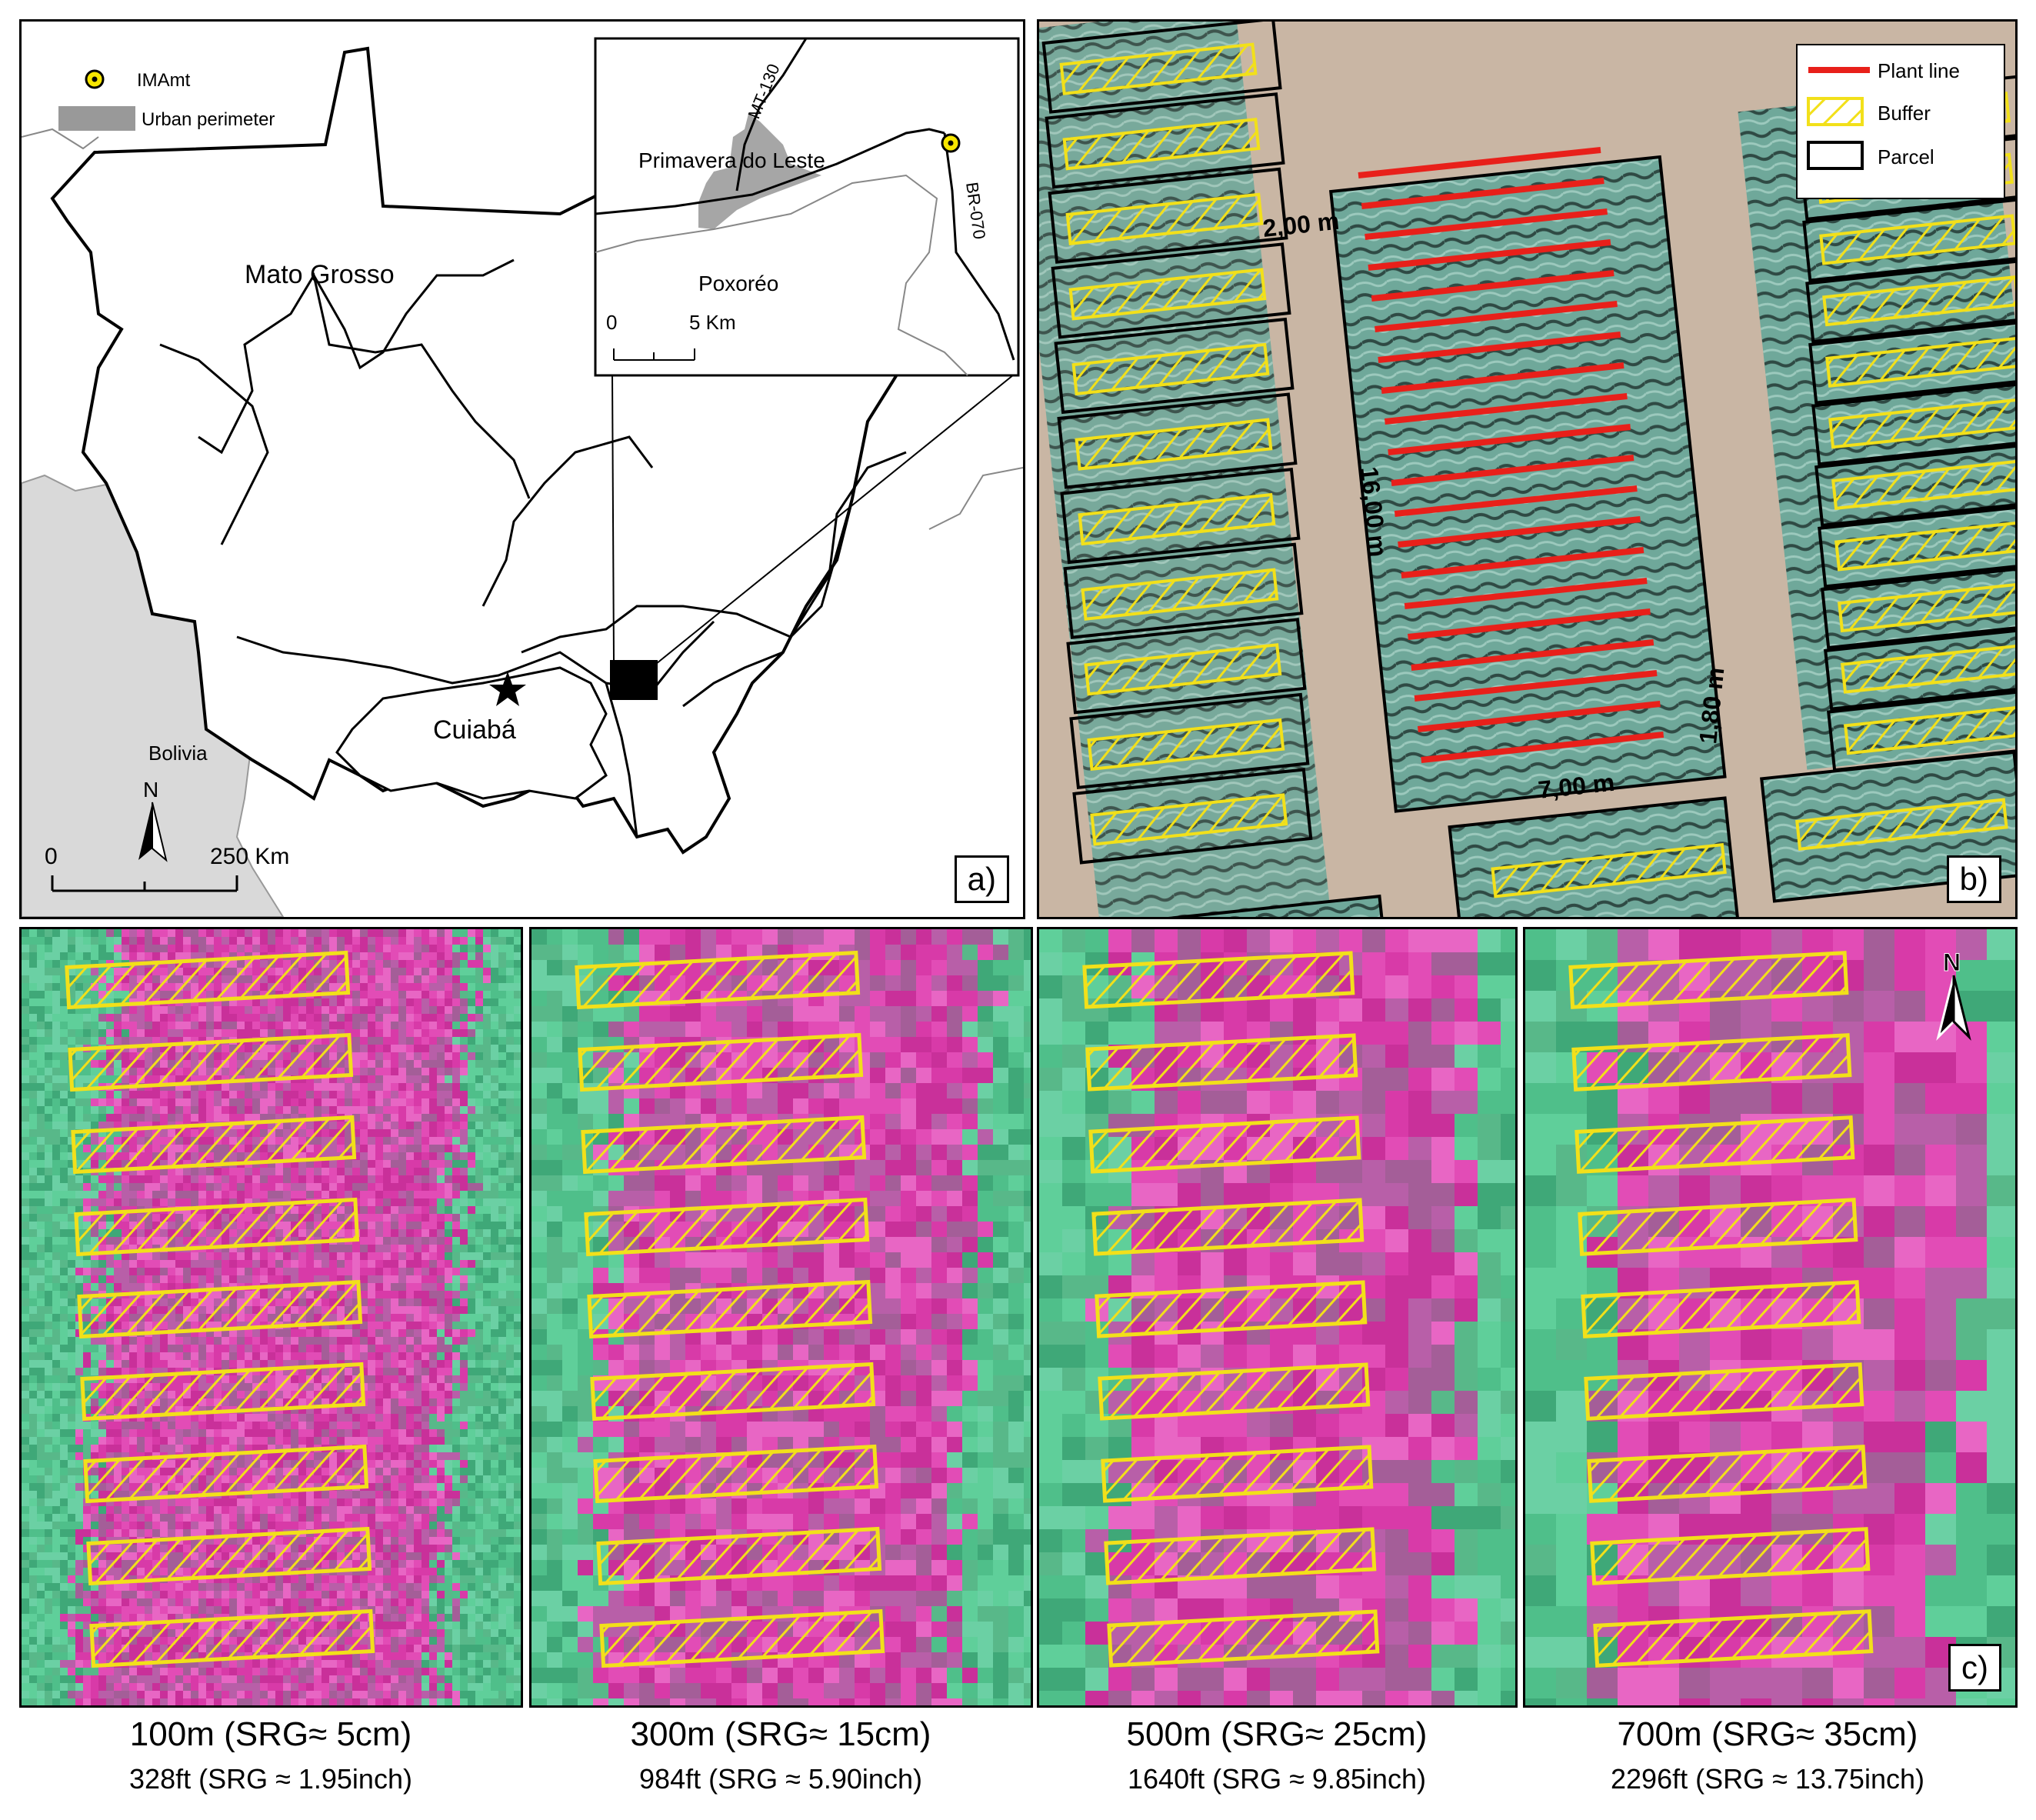 This screenshot has height=1820, width=2036. Describe the element at coordinates (51, 857) in the screenshot. I see `scale-zero-label: 0` at that location.